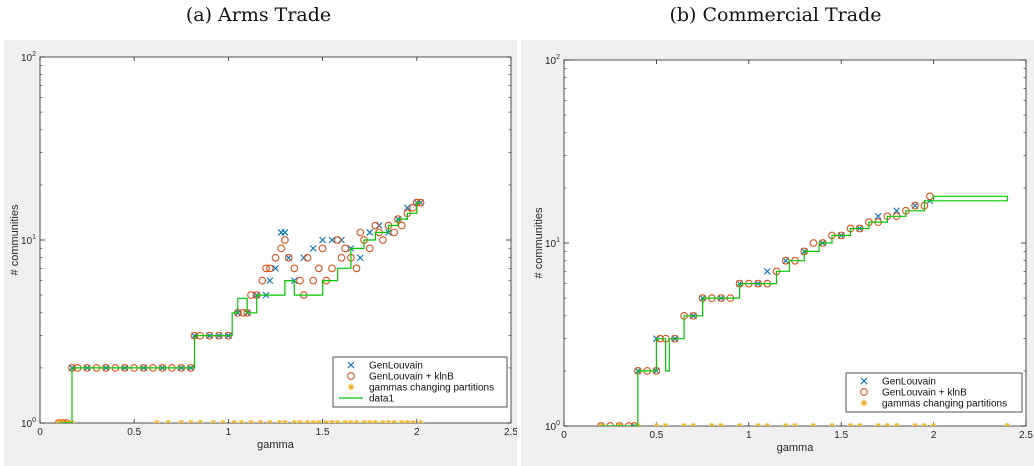 This screenshot has height=466, width=1034. I want to click on x-tick-label: 2.5, so click(510, 432).